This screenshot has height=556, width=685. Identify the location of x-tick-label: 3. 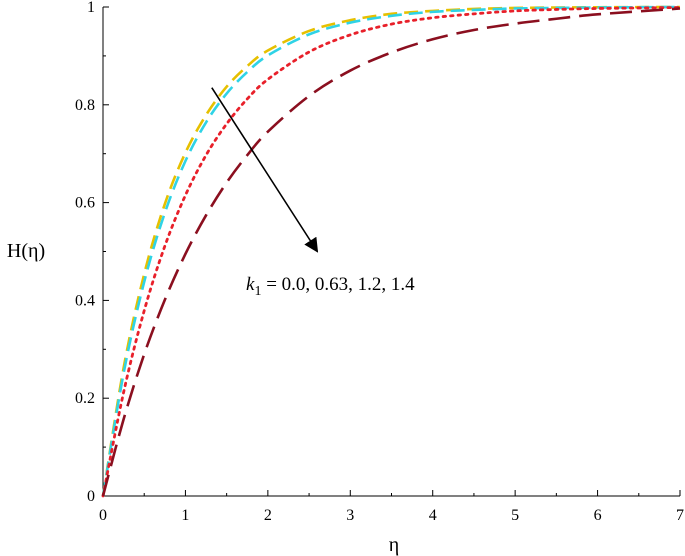
(350, 515).